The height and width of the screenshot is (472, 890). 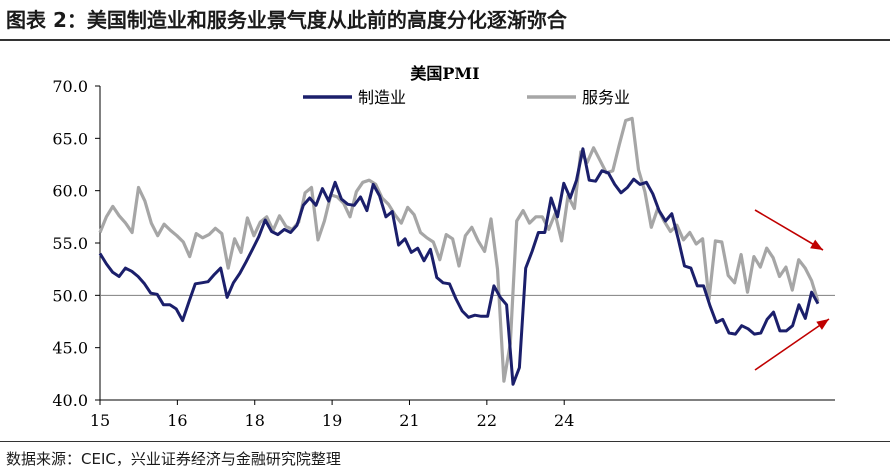 What do you see at coordinates (466, 97) in the screenshot?
I see `legend: 制造业 服务业` at bounding box center [466, 97].